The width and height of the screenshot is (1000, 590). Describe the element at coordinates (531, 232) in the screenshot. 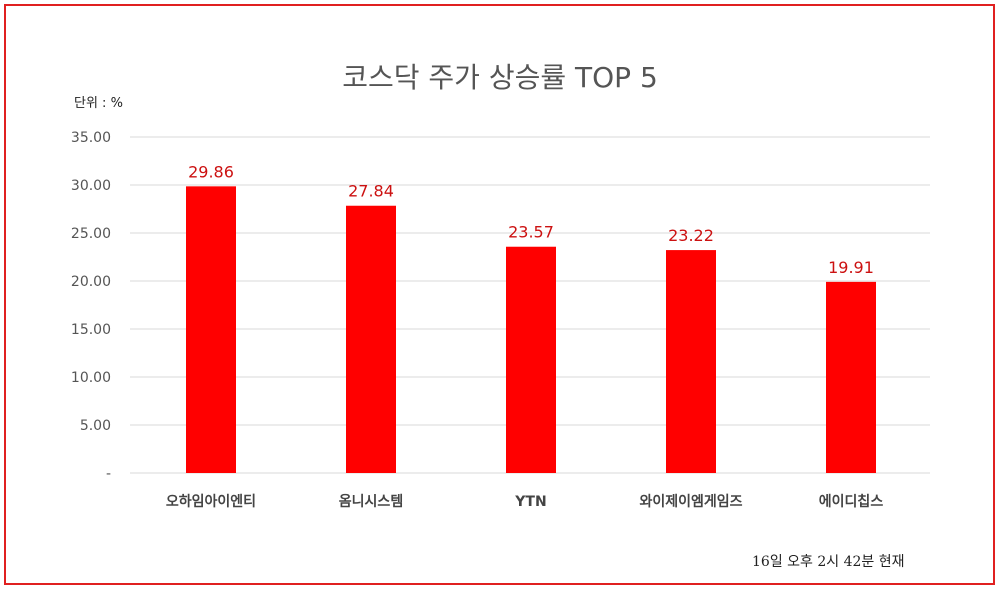

I see `data-label: 23.57` at that location.